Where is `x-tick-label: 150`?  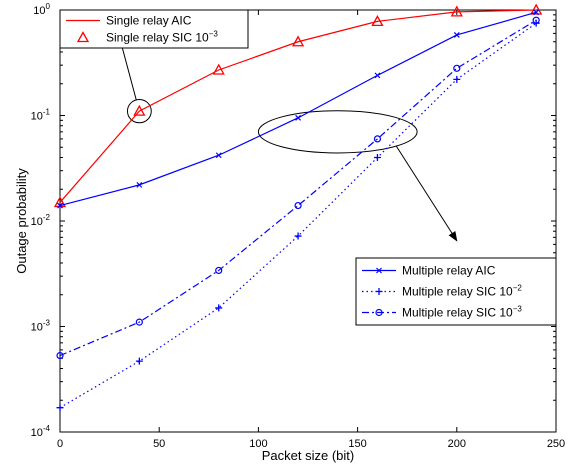
x-tick-label: 150 is located at coordinates (357, 444).